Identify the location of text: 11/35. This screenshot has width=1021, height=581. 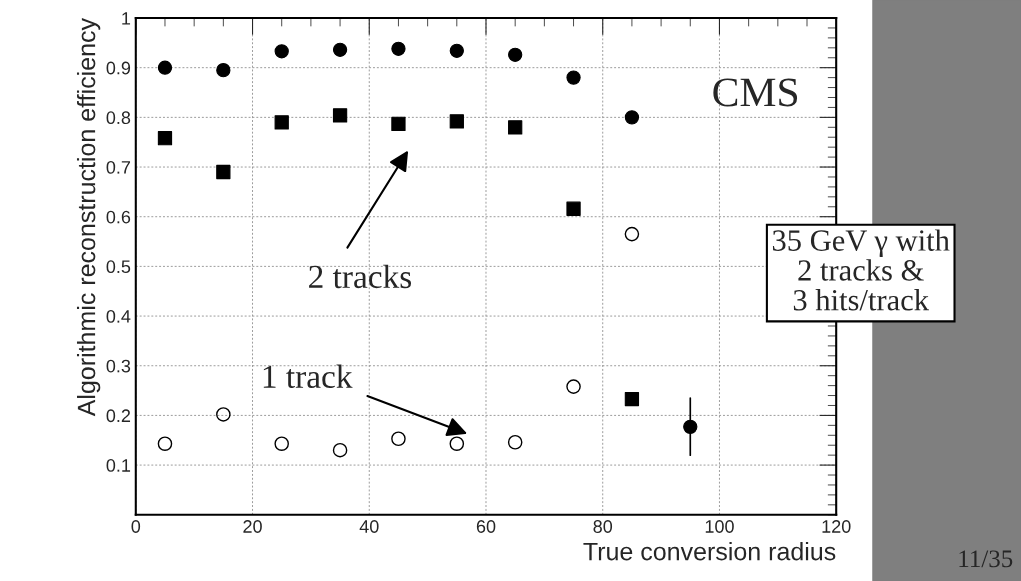
(986, 559).